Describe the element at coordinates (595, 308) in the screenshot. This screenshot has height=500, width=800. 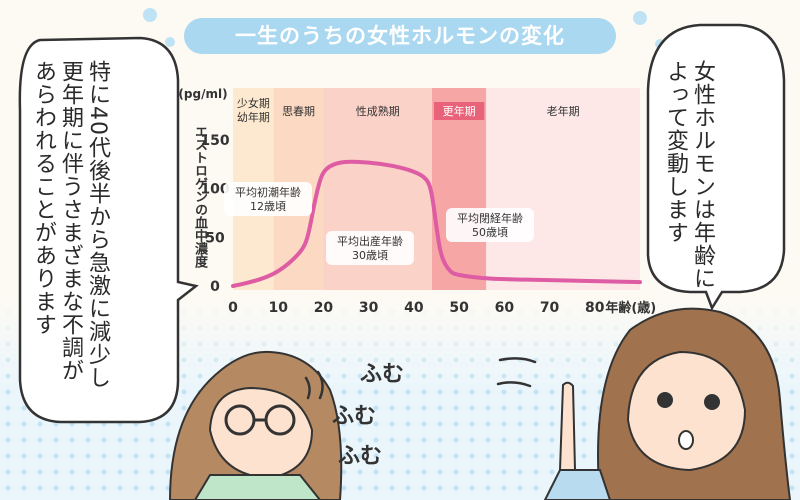
I see `x-tick-label: 80` at that location.